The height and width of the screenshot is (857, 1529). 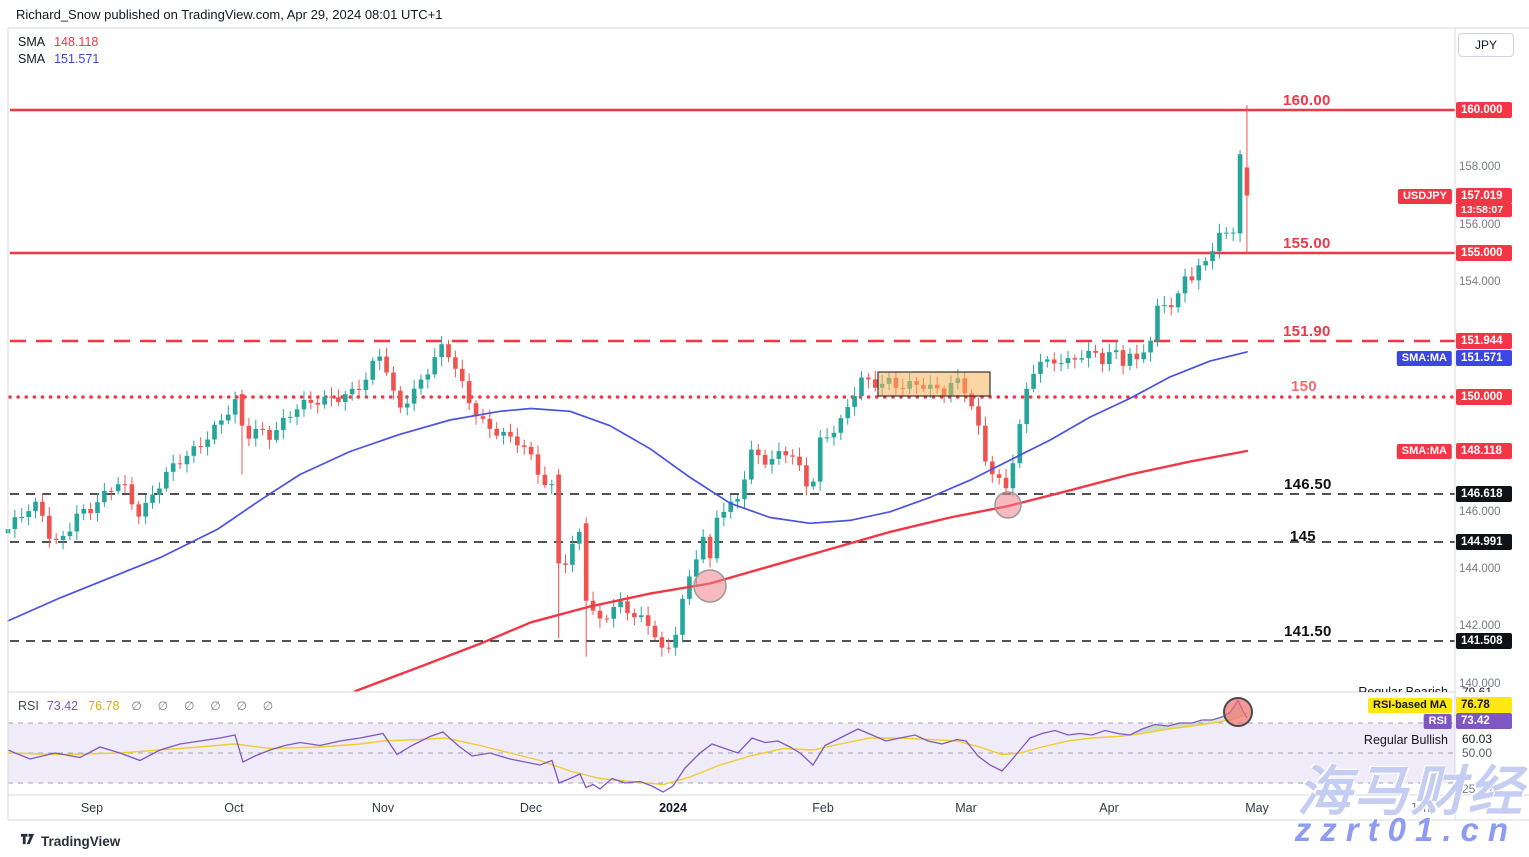 I want to click on rsi-label: RSI, so click(x=28, y=706).